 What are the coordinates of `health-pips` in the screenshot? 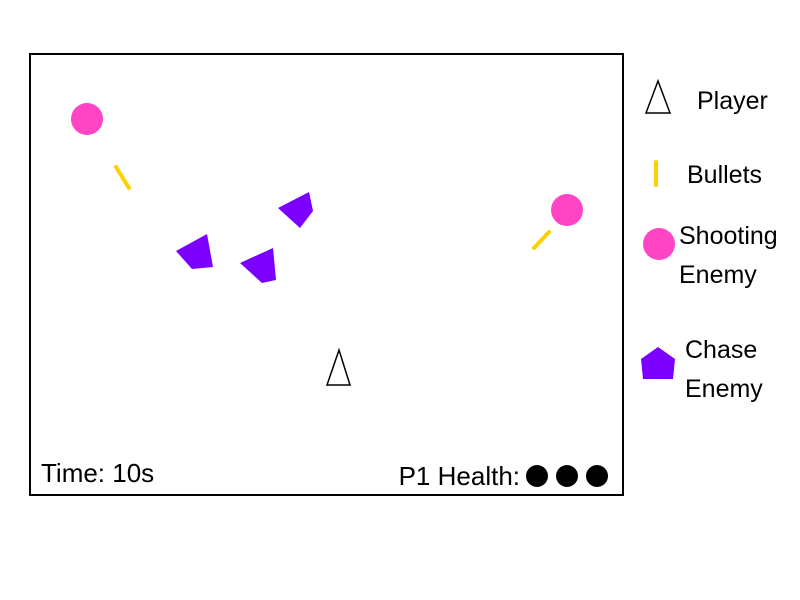 It's located at (567, 476).